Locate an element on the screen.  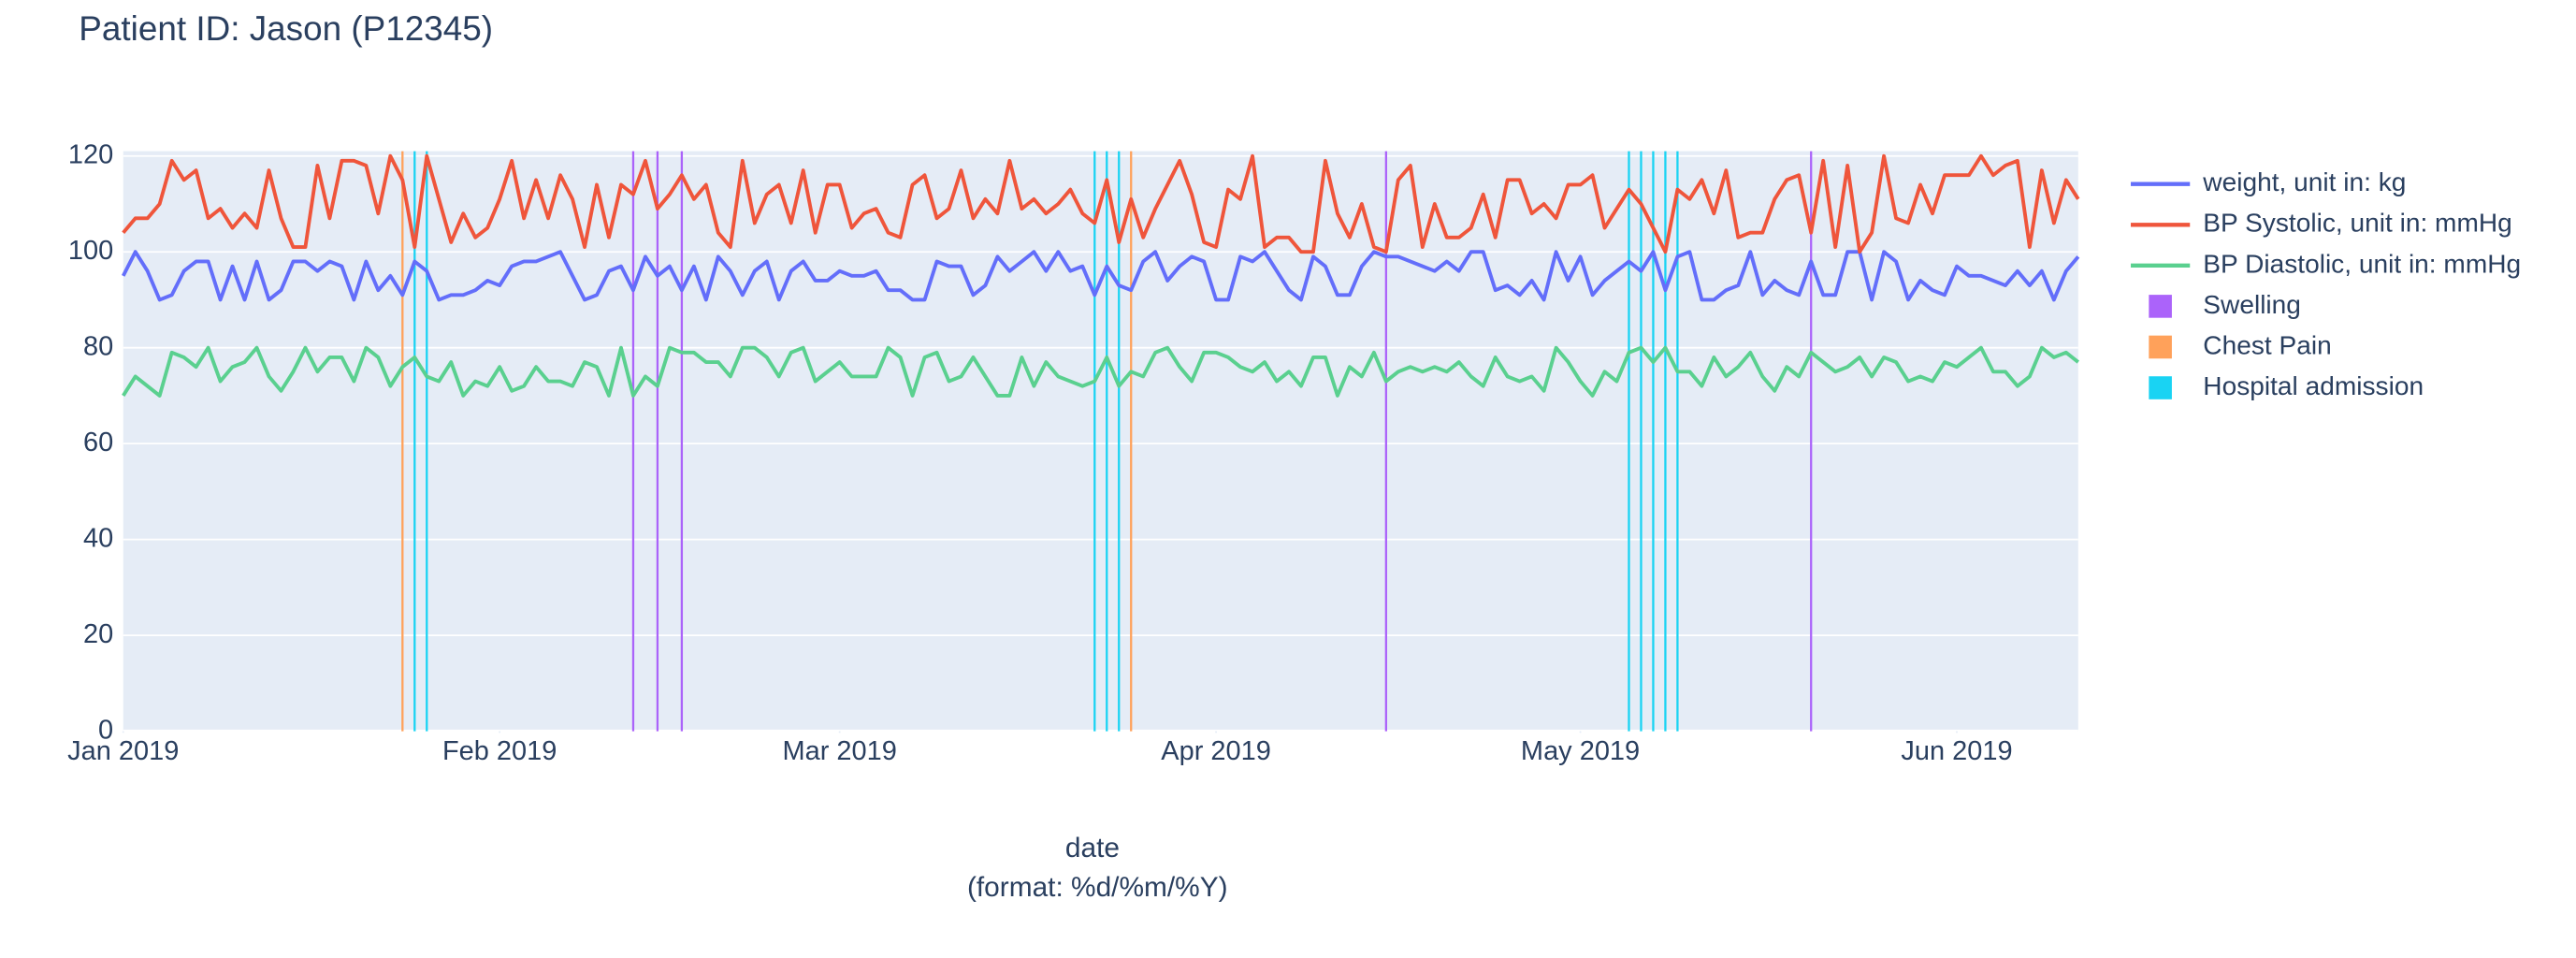
y-tick-label: 80 is located at coordinates (98, 346).